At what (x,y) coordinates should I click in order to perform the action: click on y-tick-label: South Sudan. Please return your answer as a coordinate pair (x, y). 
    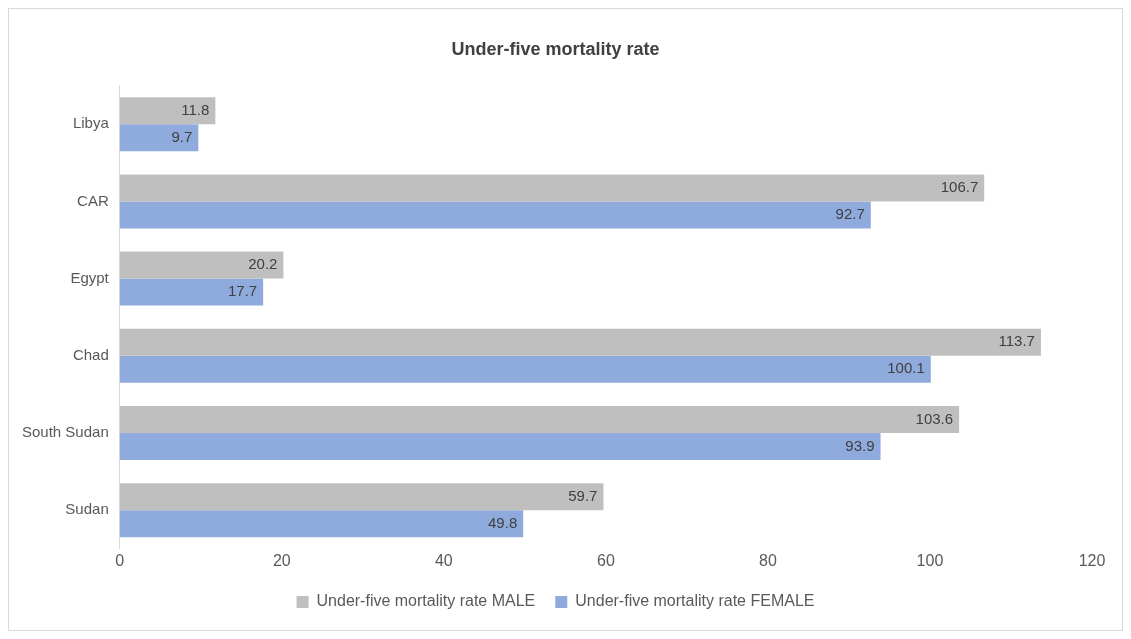
    Looking at the image, I should click on (65, 432).